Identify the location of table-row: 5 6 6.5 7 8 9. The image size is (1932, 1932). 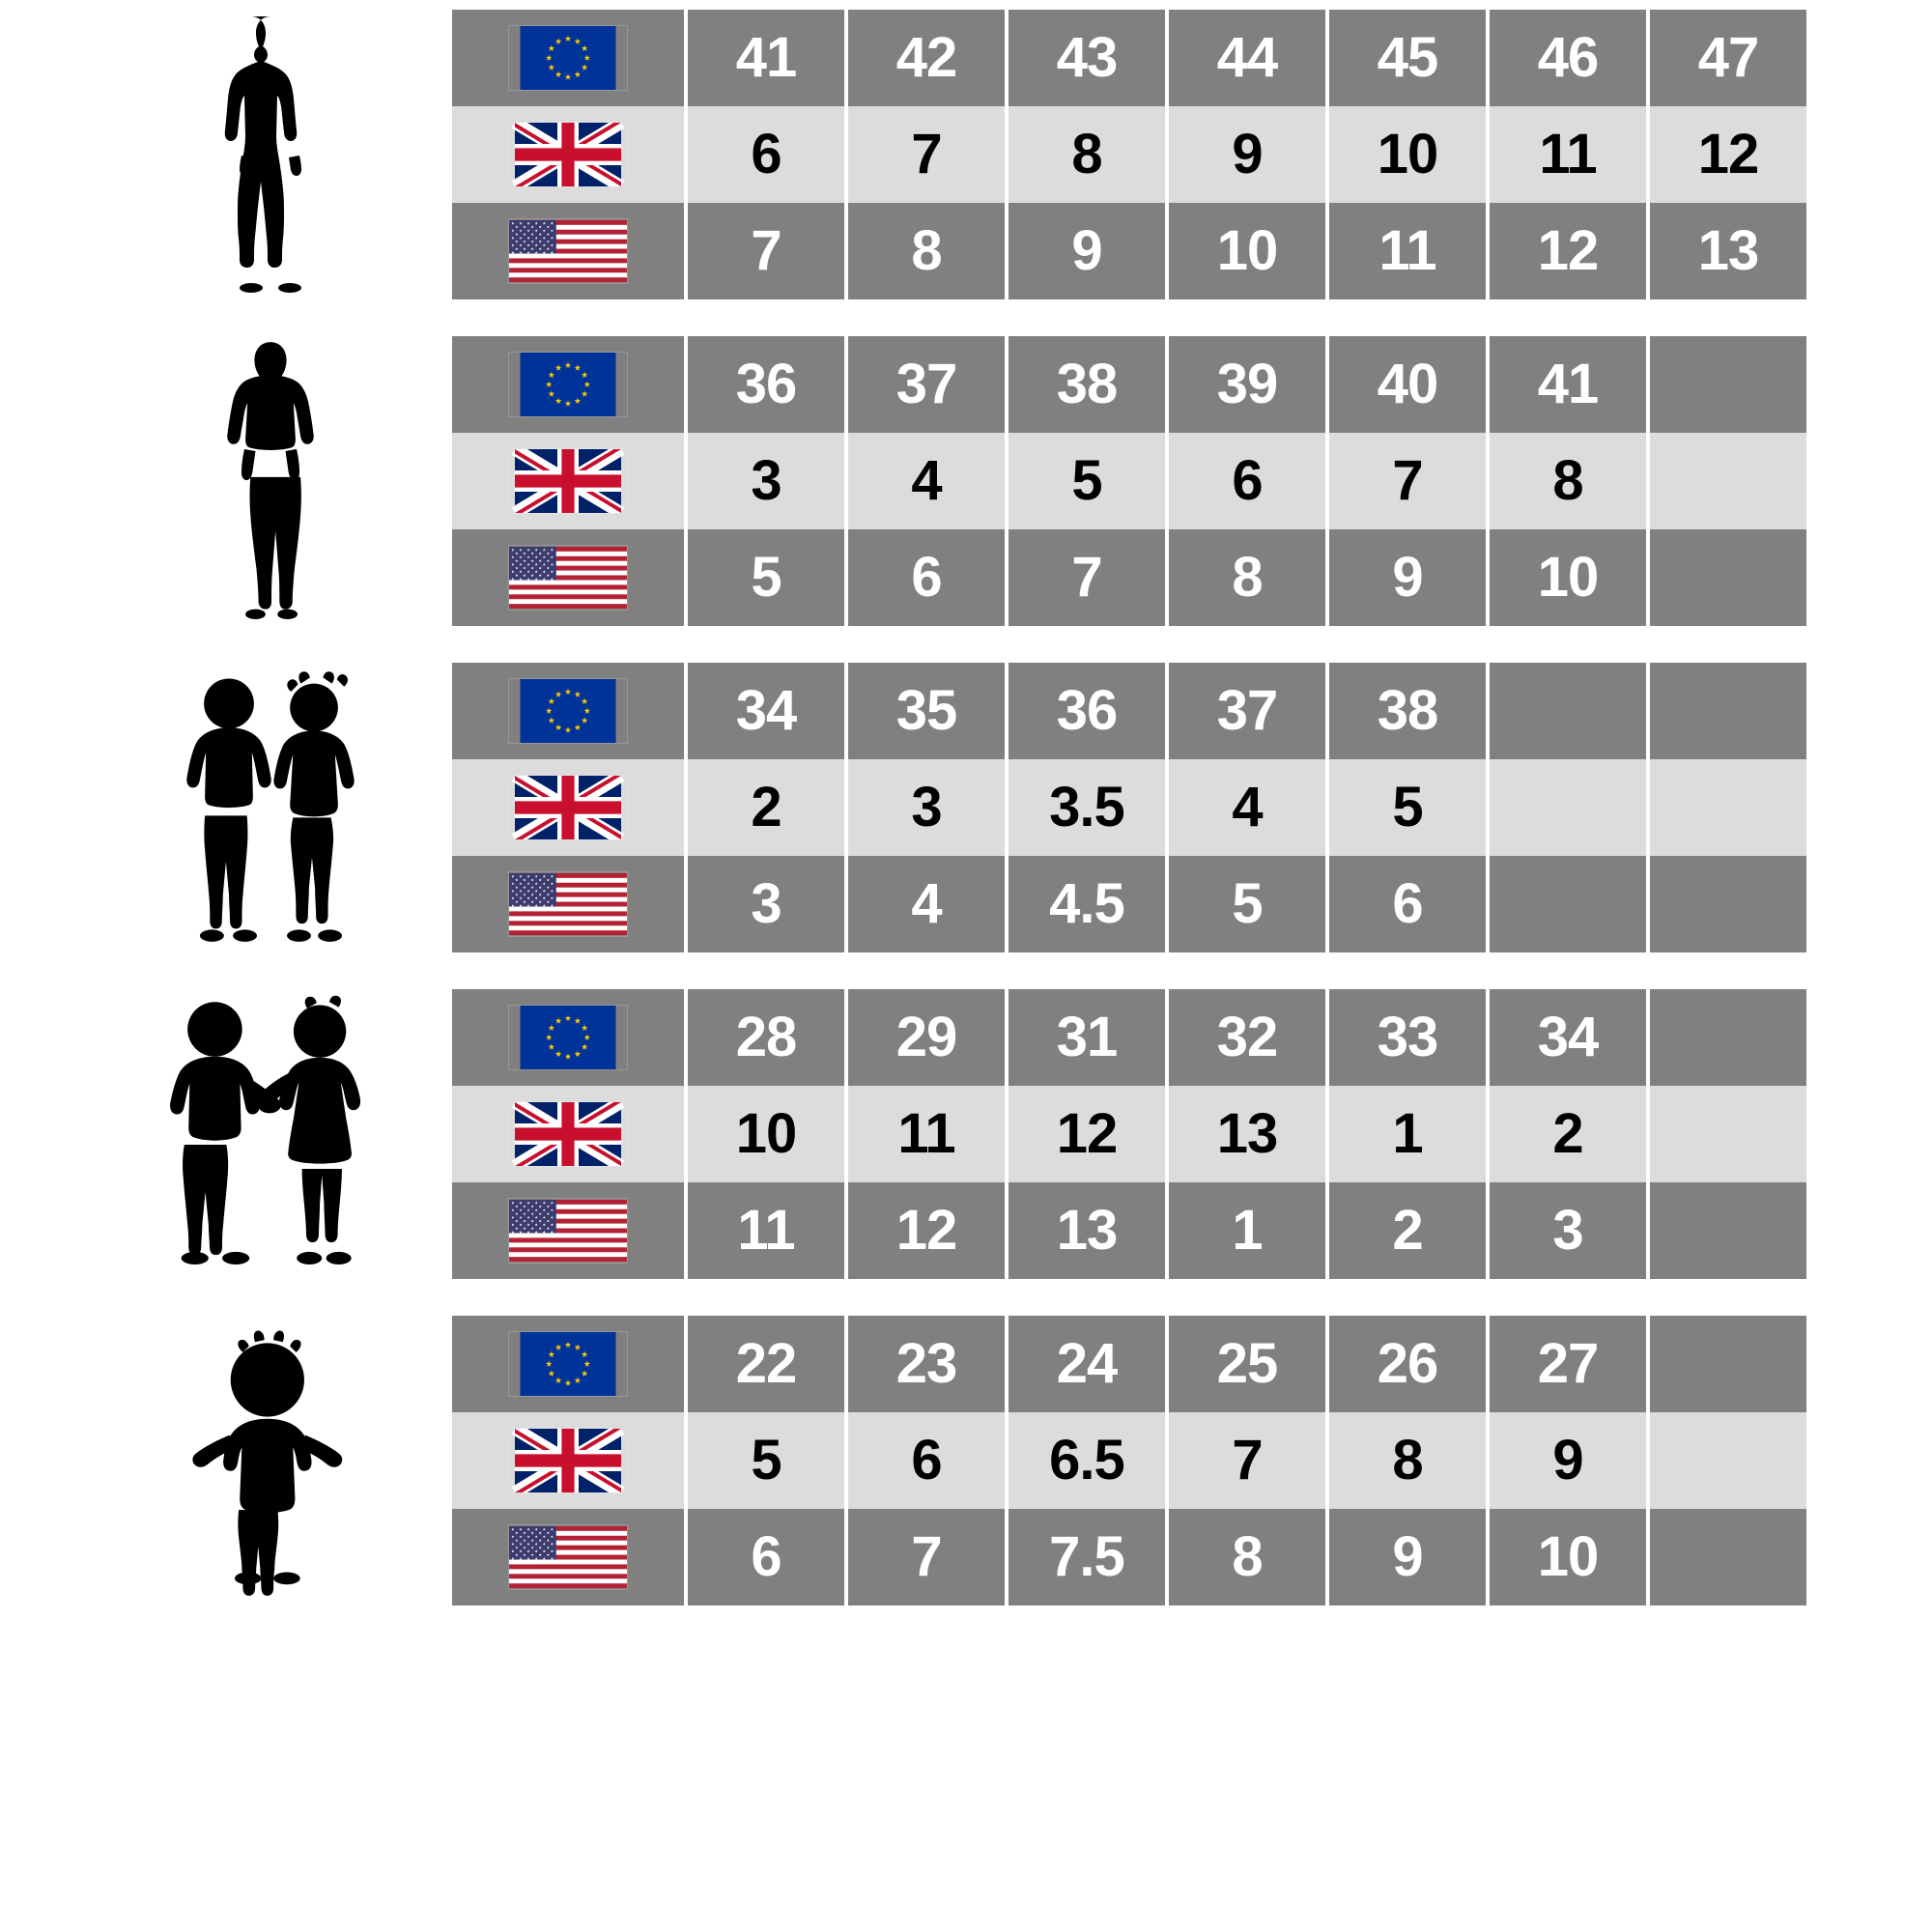
(1130, 1460).